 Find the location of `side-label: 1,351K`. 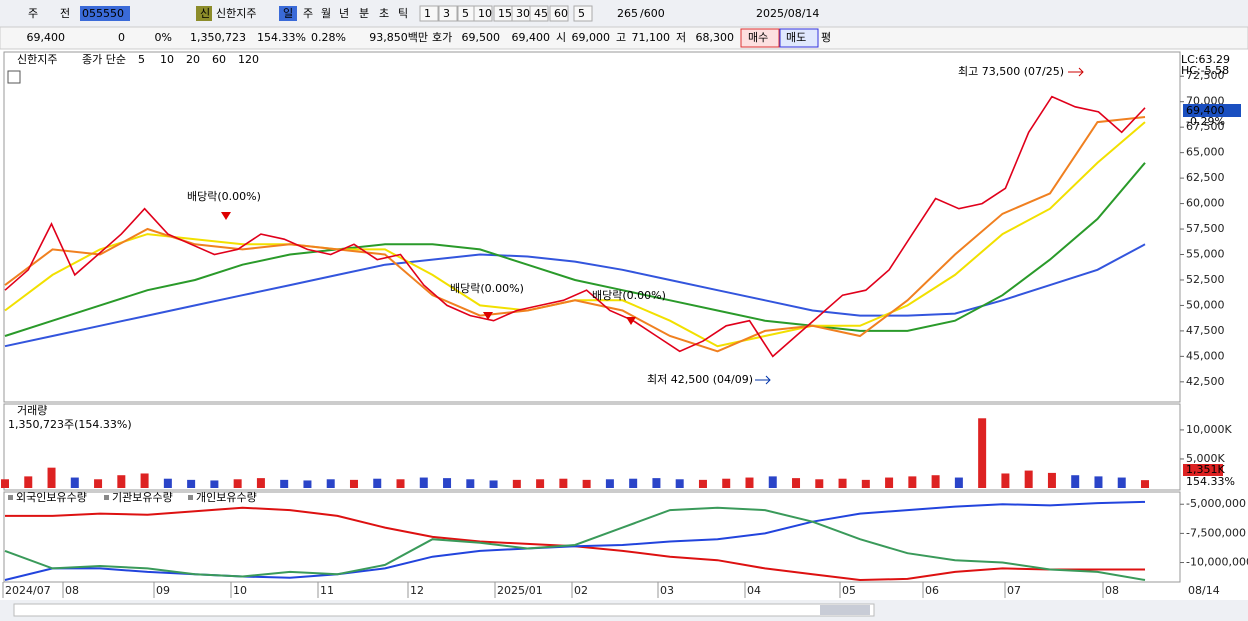

side-label: 1,351K is located at coordinates (1205, 469).